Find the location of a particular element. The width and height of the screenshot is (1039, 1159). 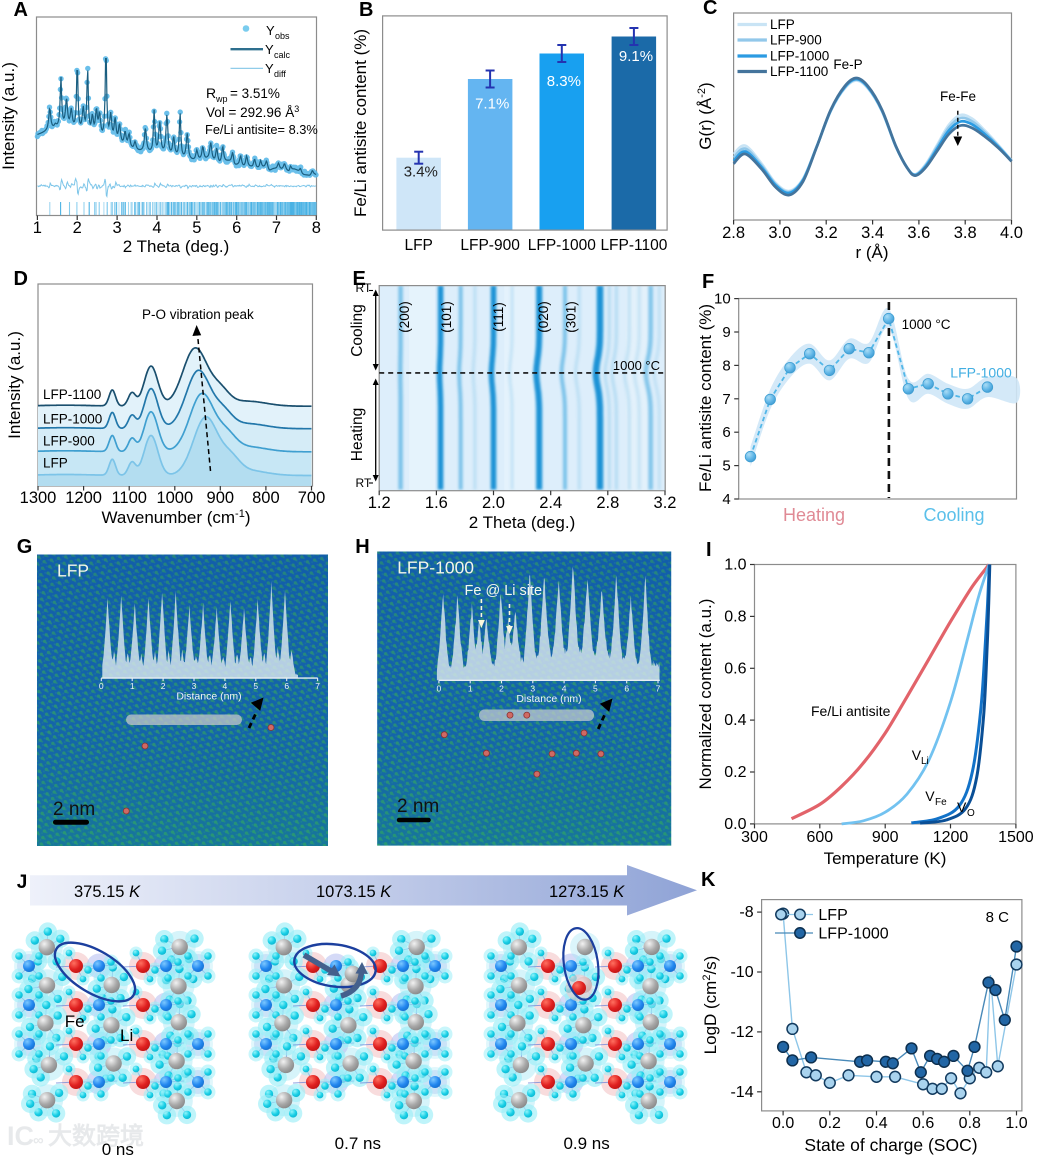

svg-text: 300 is located at coordinates (754, 837).